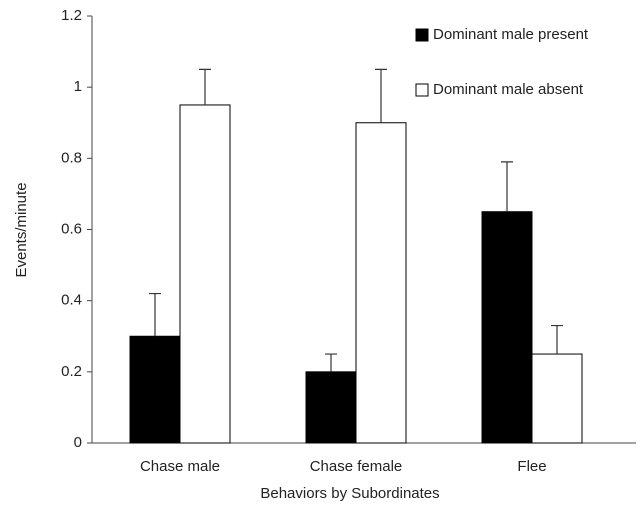  What do you see at coordinates (531, 466) in the screenshot?
I see `x-tick-label: Flee` at bounding box center [531, 466].